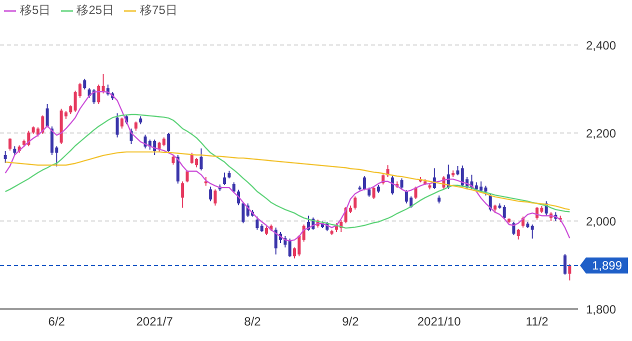 This screenshot has height=341, width=632. What do you see at coordinates (159, 10) in the screenshot?
I see `legend-label: 移75日` at bounding box center [159, 10].